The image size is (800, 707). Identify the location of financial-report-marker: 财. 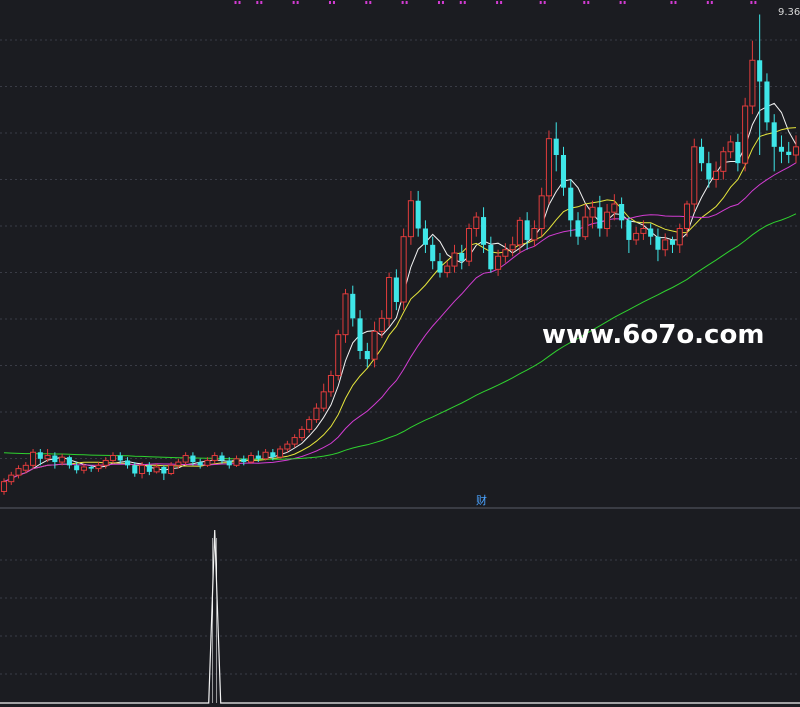
(481, 500).